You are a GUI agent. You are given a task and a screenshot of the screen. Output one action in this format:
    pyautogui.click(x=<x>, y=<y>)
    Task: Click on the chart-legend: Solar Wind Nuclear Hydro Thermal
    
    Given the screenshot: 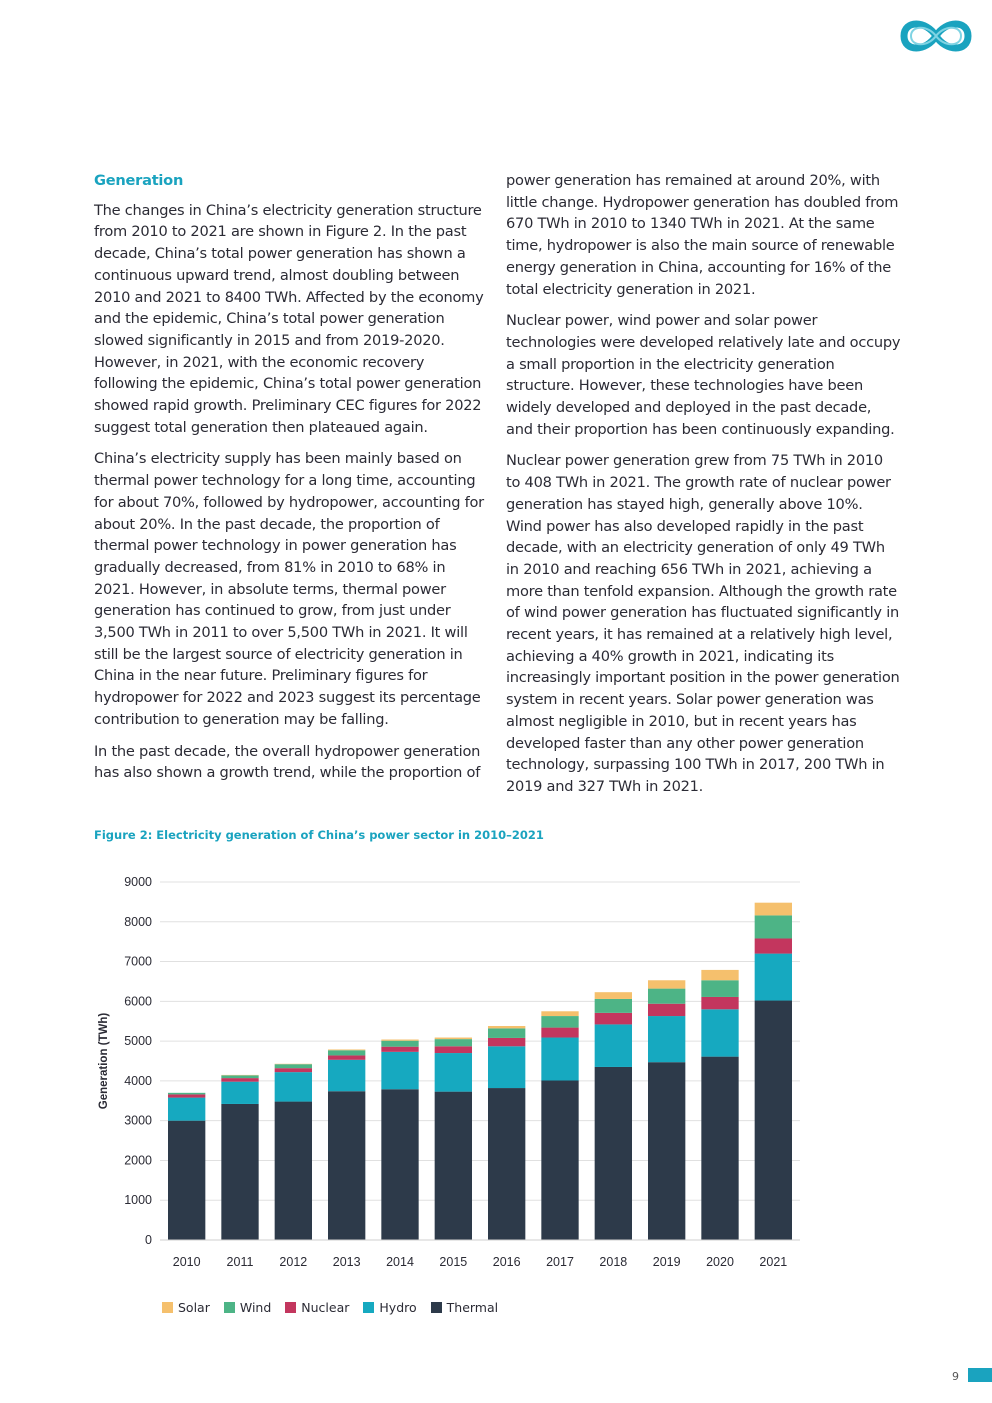 What is the action you would take?
    pyautogui.click(x=330, y=1307)
    